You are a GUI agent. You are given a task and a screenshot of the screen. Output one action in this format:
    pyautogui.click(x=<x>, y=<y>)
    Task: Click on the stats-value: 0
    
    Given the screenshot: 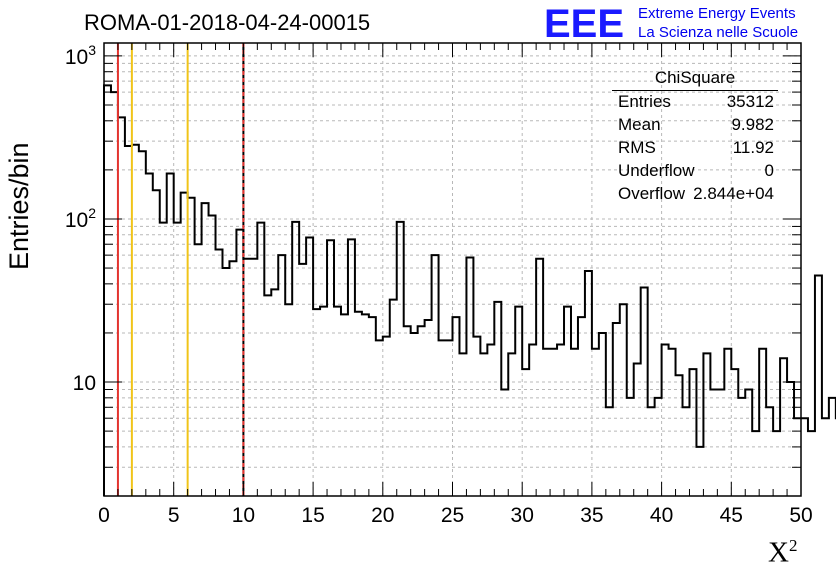 What is the action you would take?
    pyautogui.click(x=769, y=170)
    